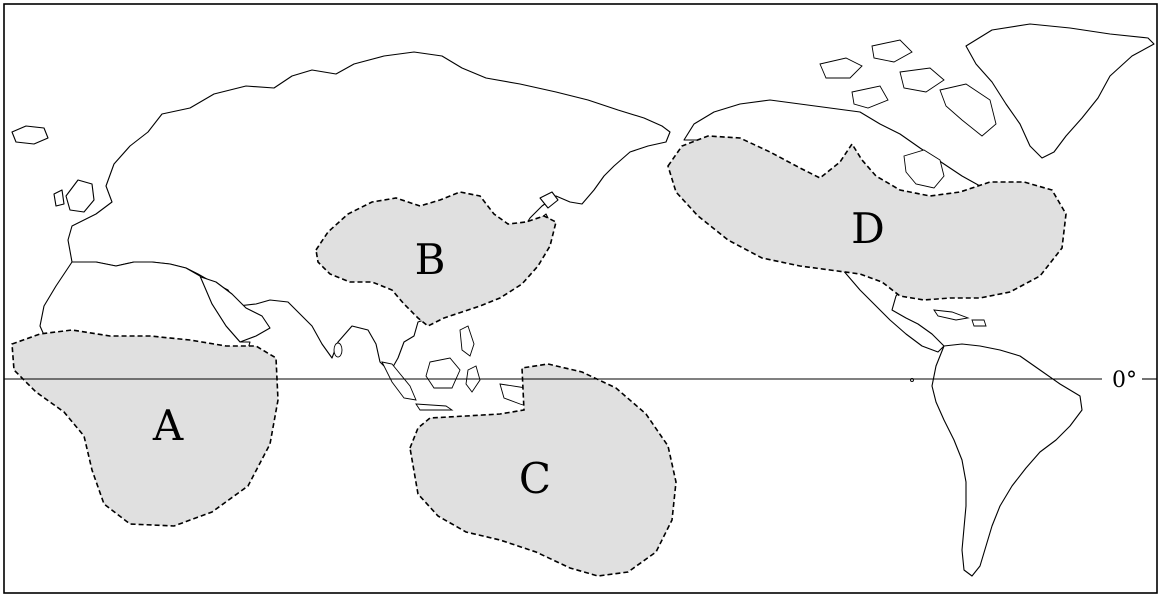  What do you see at coordinates (868, 228) in the screenshot?
I see `region-label-d: D` at bounding box center [868, 228].